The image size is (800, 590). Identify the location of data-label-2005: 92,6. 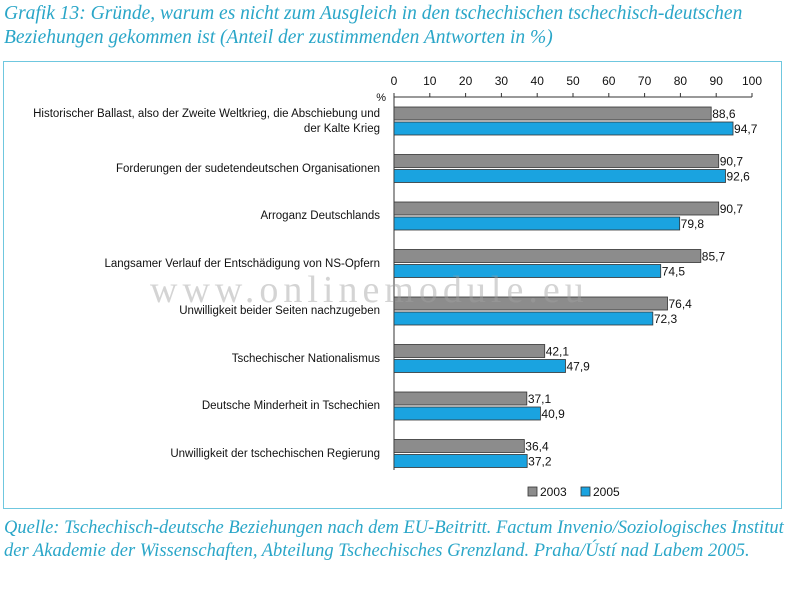
(739, 177).